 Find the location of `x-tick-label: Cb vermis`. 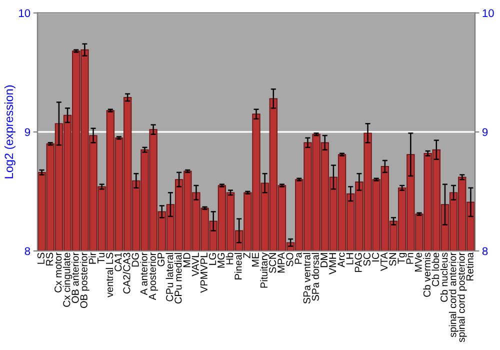

x-tick-label: Cb vermis is located at coordinates (427, 274).